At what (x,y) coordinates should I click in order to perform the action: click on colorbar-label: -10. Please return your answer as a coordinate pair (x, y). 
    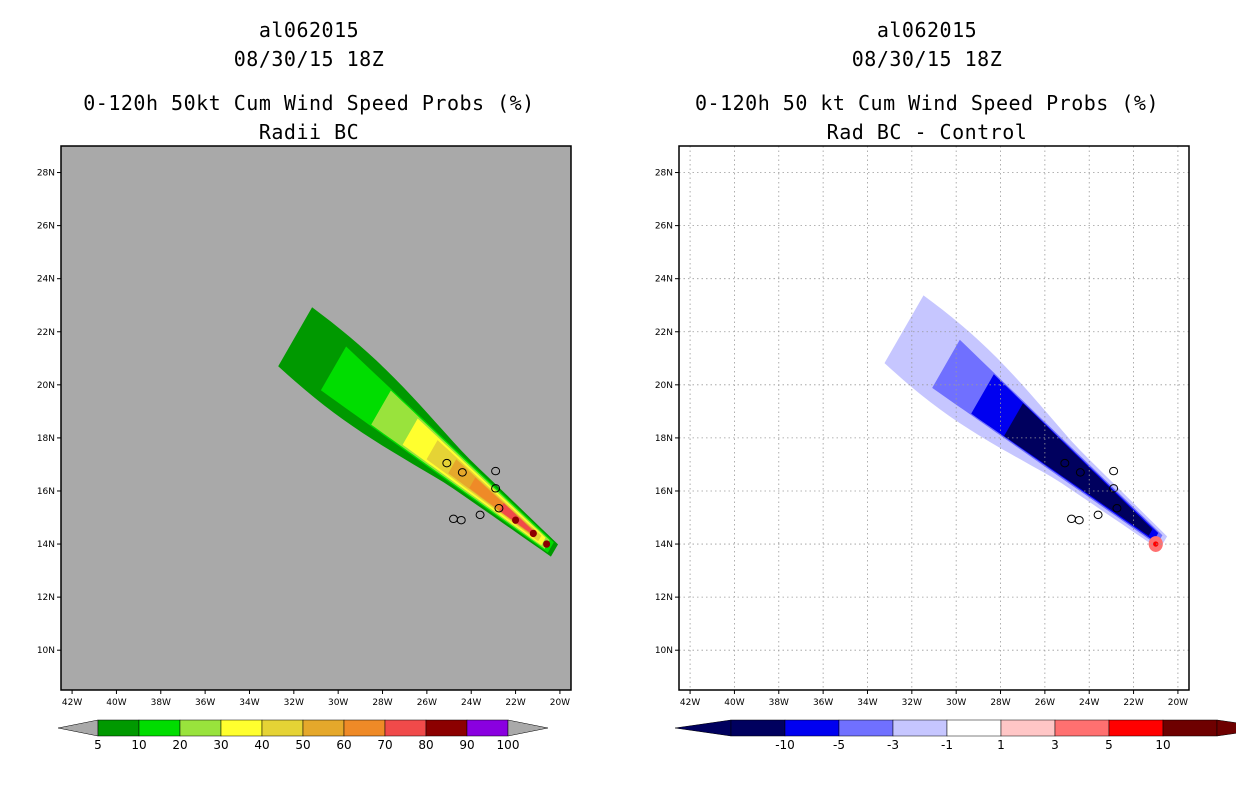
    Looking at the image, I should click on (785, 745).